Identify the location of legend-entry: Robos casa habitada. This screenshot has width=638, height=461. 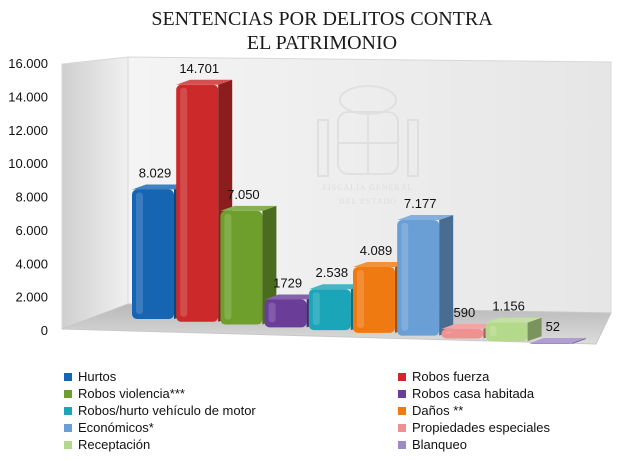
(466, 393).